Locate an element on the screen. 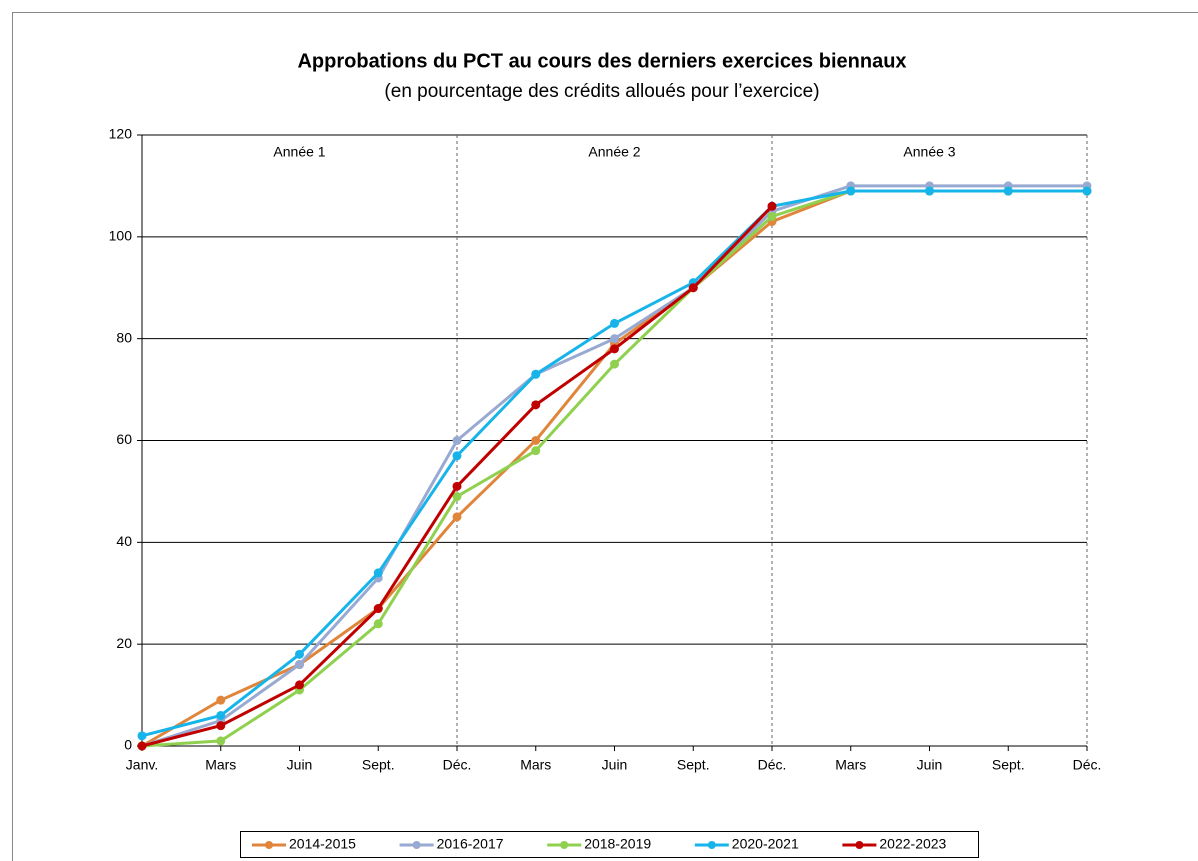 Image resolution: width=1198 pixels, height=861 pixels. y-tick-label: 0 is located at coordinates (128, 745).